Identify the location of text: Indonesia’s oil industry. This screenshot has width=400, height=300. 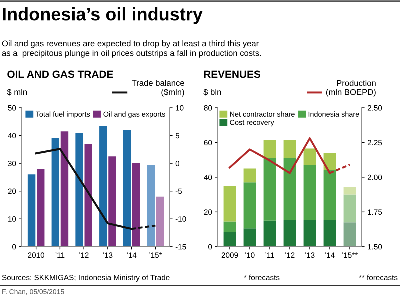
(103, 16).